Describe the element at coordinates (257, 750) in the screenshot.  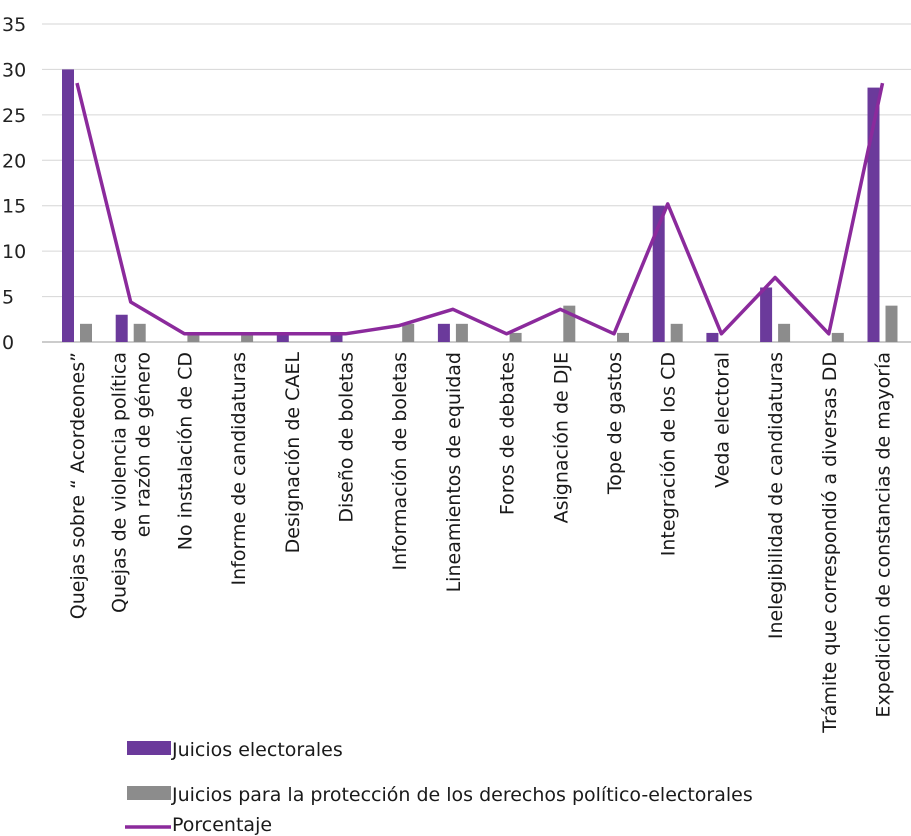
I see `legend-label-juicios-electorales: Juicios electorales` at that location.